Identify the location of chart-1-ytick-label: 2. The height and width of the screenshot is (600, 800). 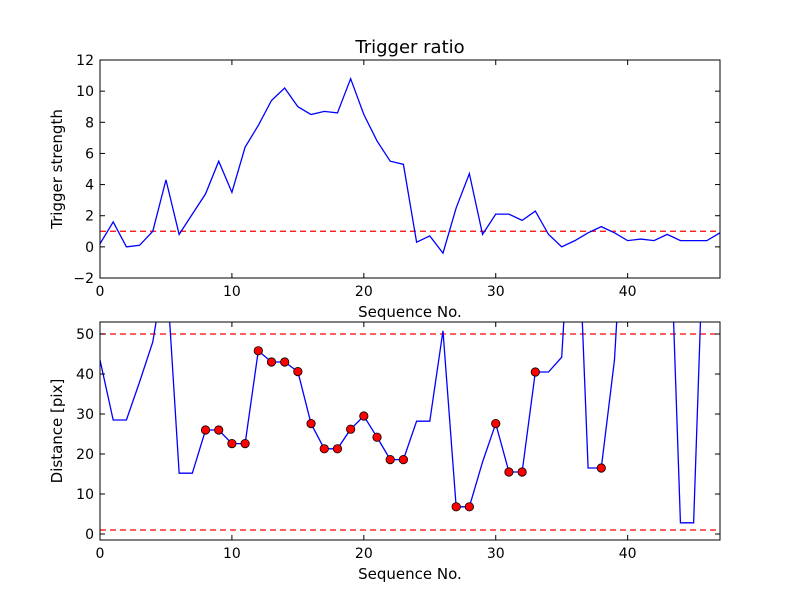
(89, 217).